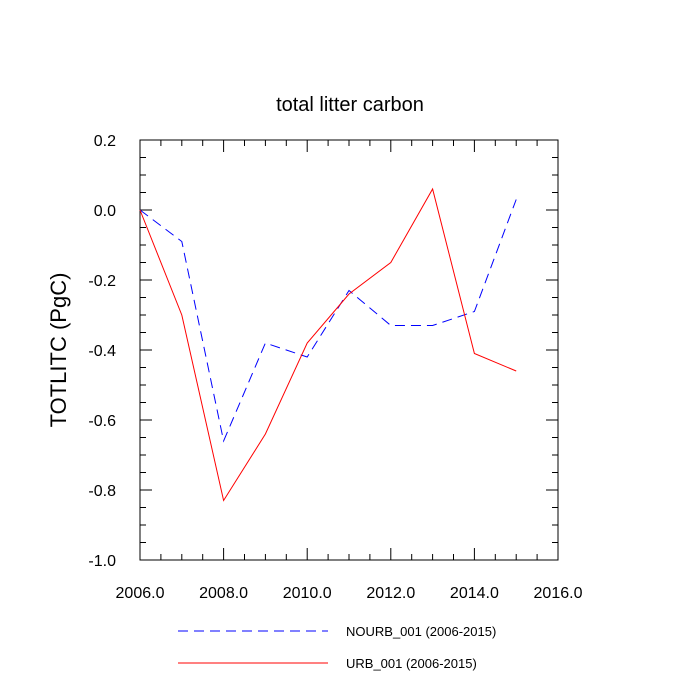 Image resolution: width=700 pixels, height=700 pixels. What do you see at coordinates (105, 211) in the screenshot?
I see `y-tick-label: 0.0` at bounding box center [105, 211].